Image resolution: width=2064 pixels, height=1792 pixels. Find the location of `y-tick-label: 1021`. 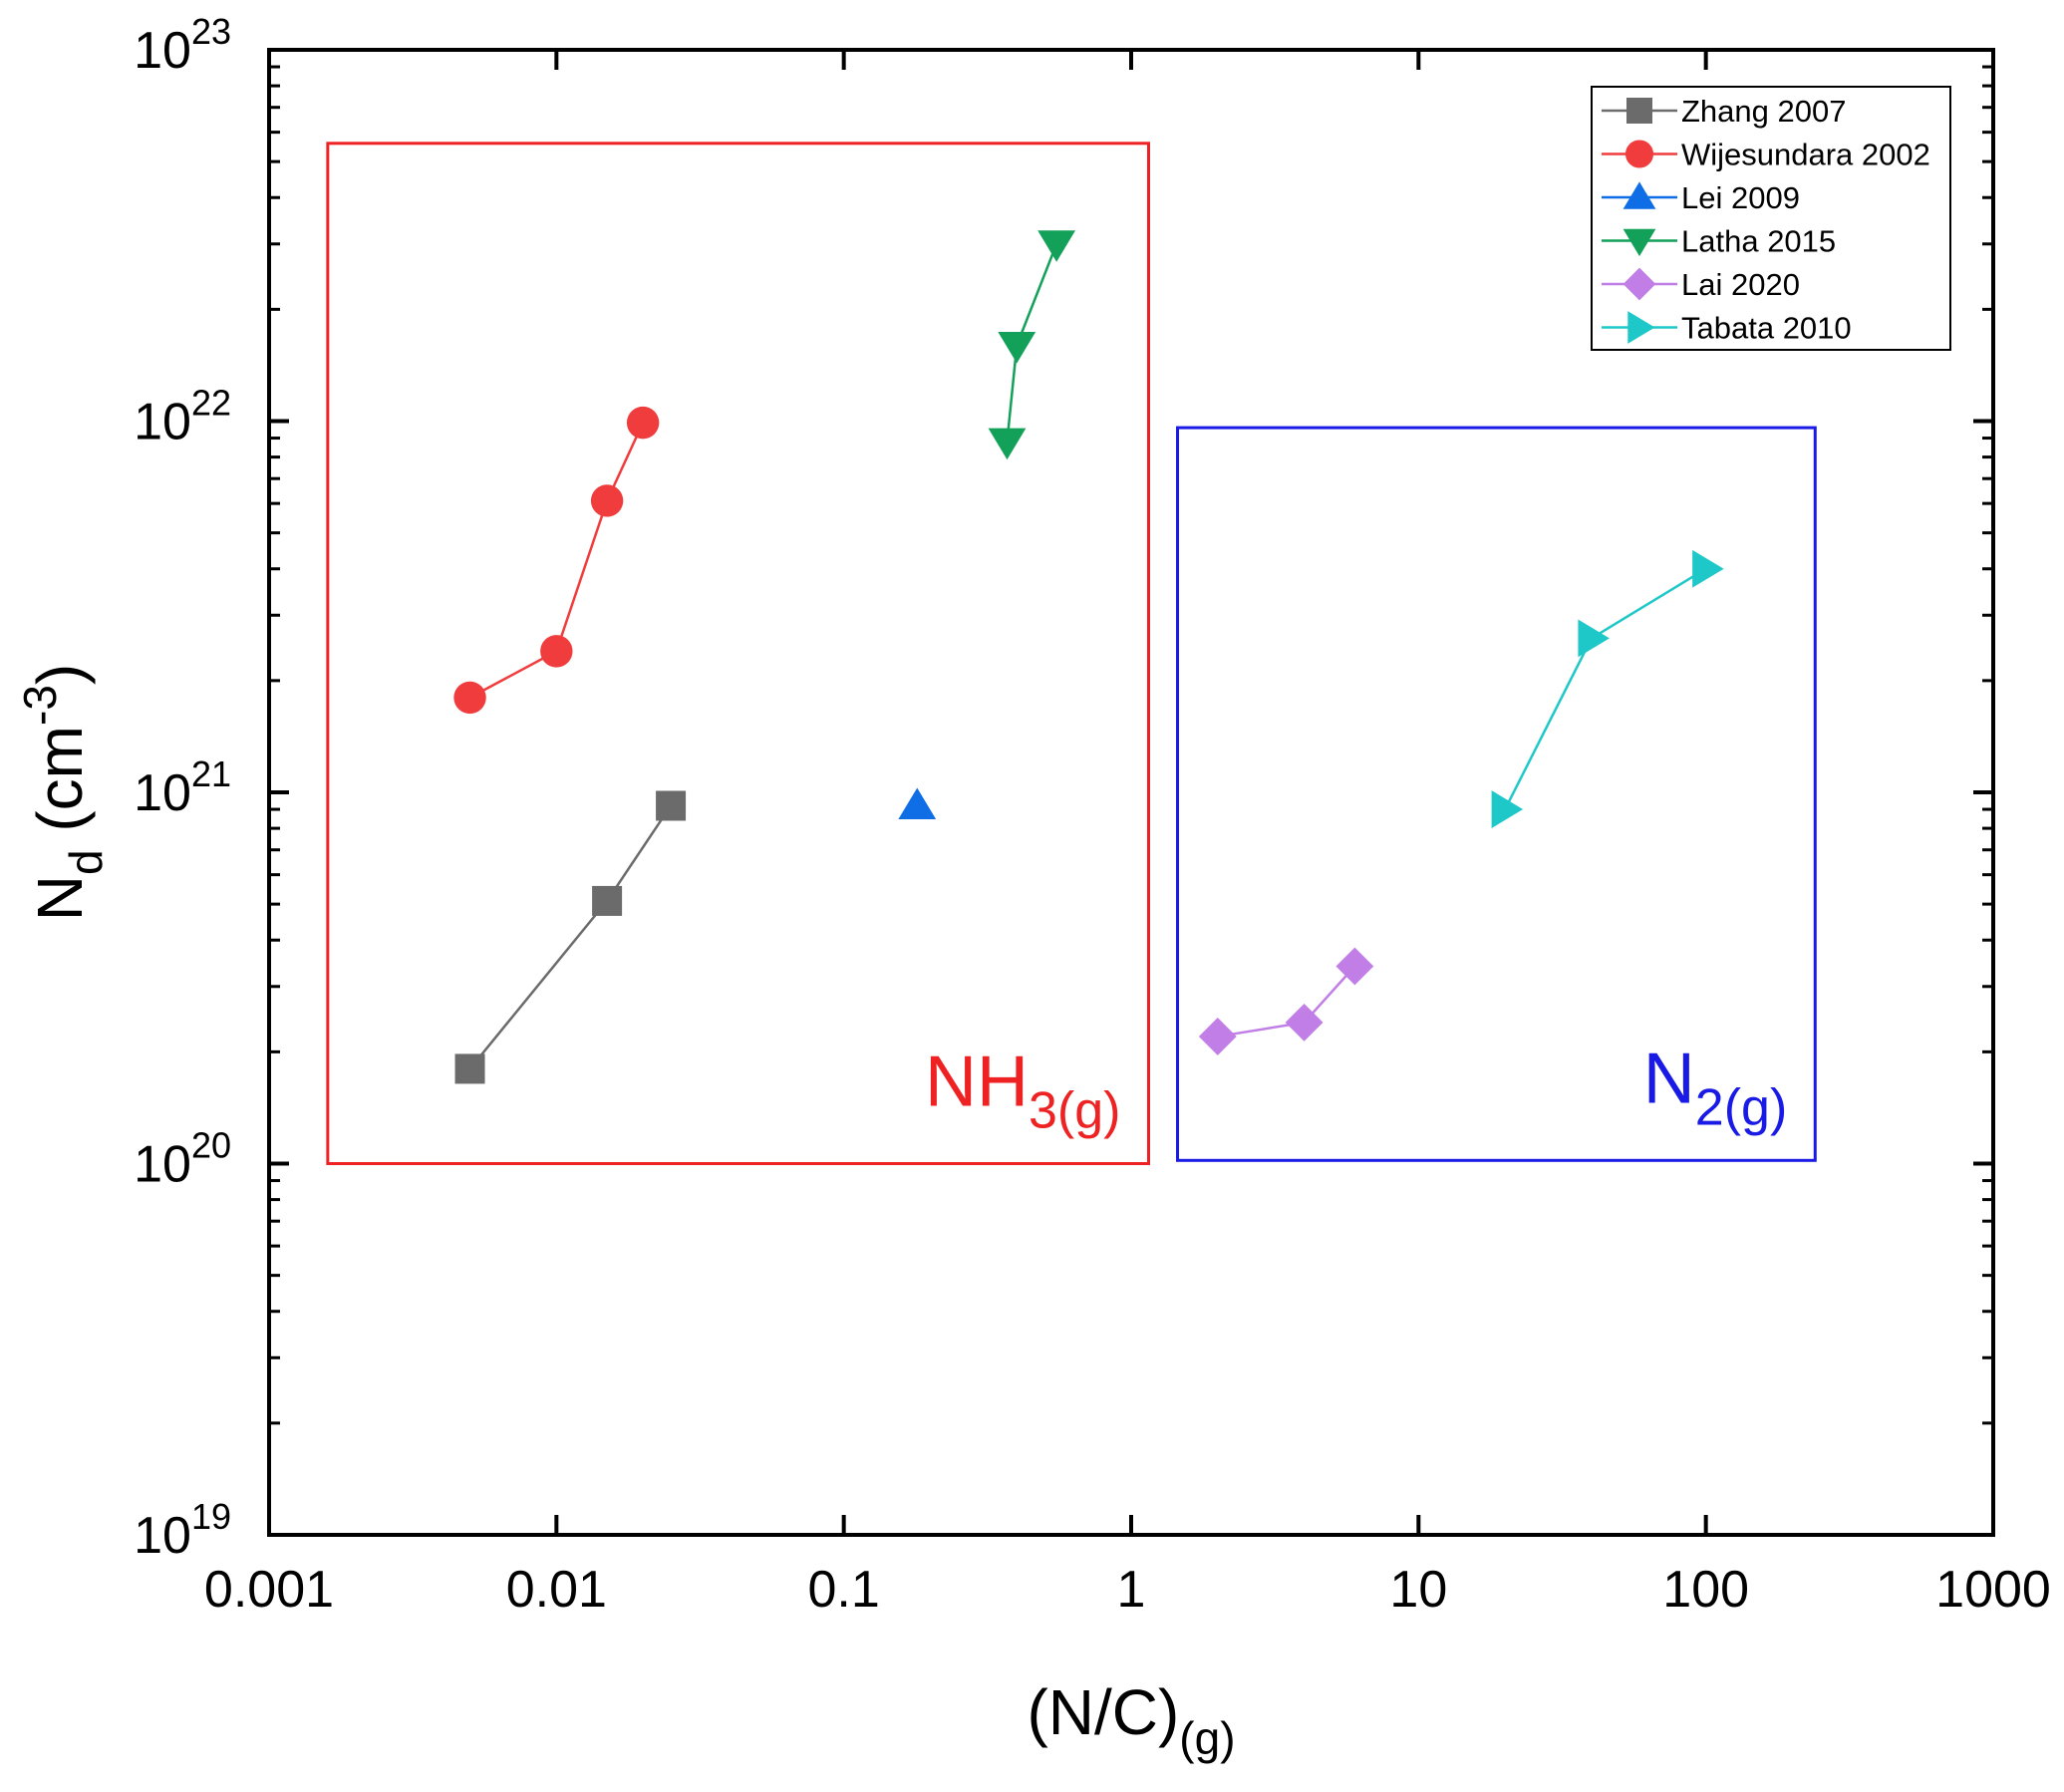

y-tick-label: 1021 is located at coordinates (182, 787).